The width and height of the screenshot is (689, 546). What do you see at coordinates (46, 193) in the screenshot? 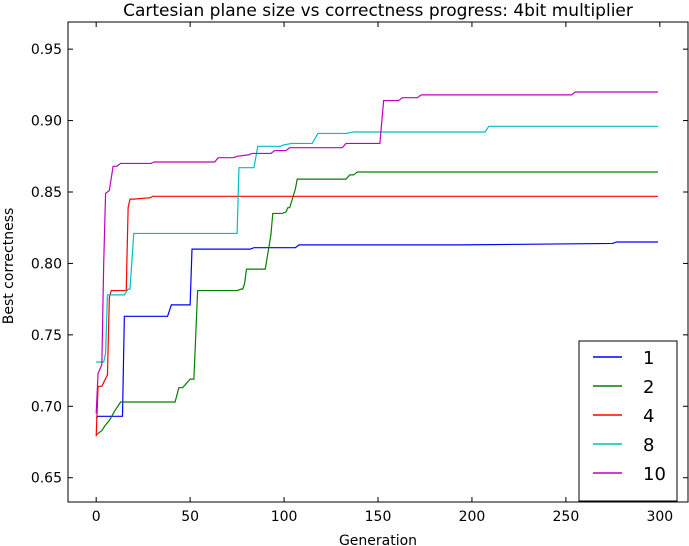
I see `y-tick-label: 0.85` at bounding box center [46, 193].